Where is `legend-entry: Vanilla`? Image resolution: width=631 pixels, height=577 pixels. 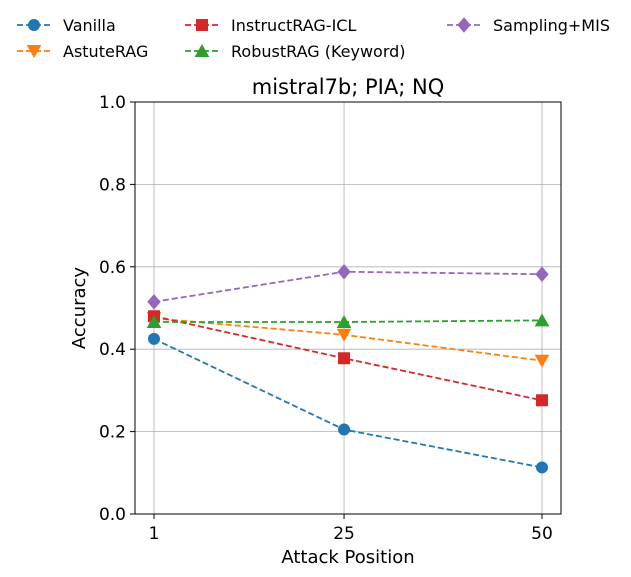 legend-entry: Vanilla is located at coordinates (66, 25).